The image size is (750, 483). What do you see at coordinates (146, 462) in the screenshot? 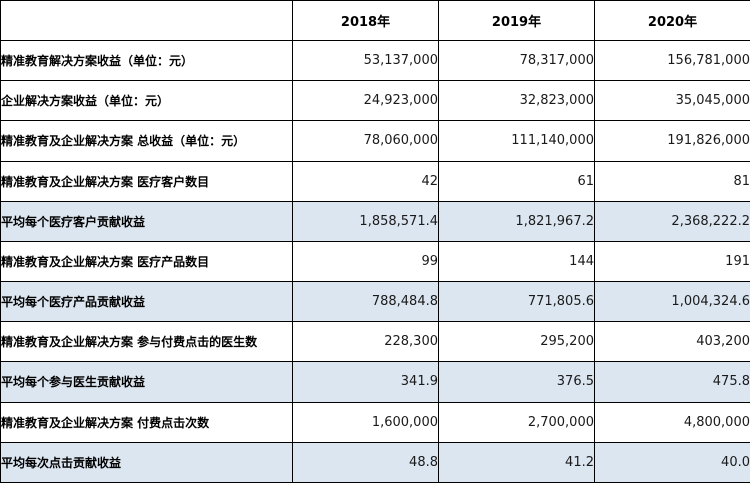
I see `row-label: 平均每次点击贡献收益` at bounding box center [146, 462].